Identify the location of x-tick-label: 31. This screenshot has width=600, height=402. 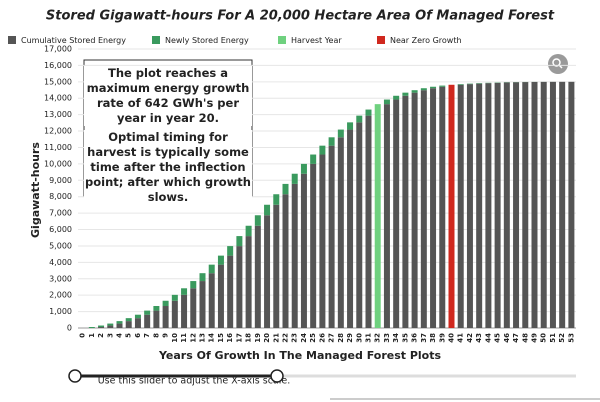
(369, 338).